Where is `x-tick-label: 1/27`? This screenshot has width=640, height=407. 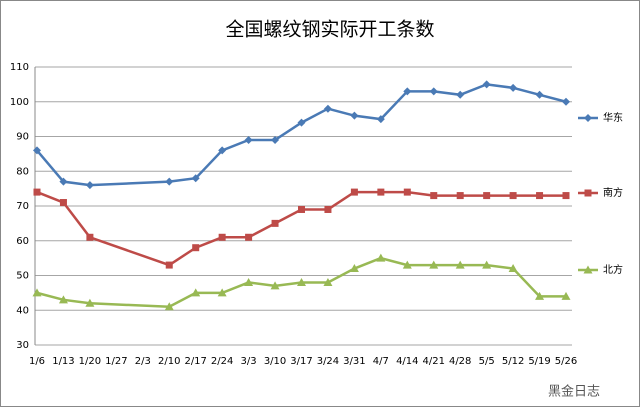 x-tick-label: 1/27 is located at coordinates (116, 361).